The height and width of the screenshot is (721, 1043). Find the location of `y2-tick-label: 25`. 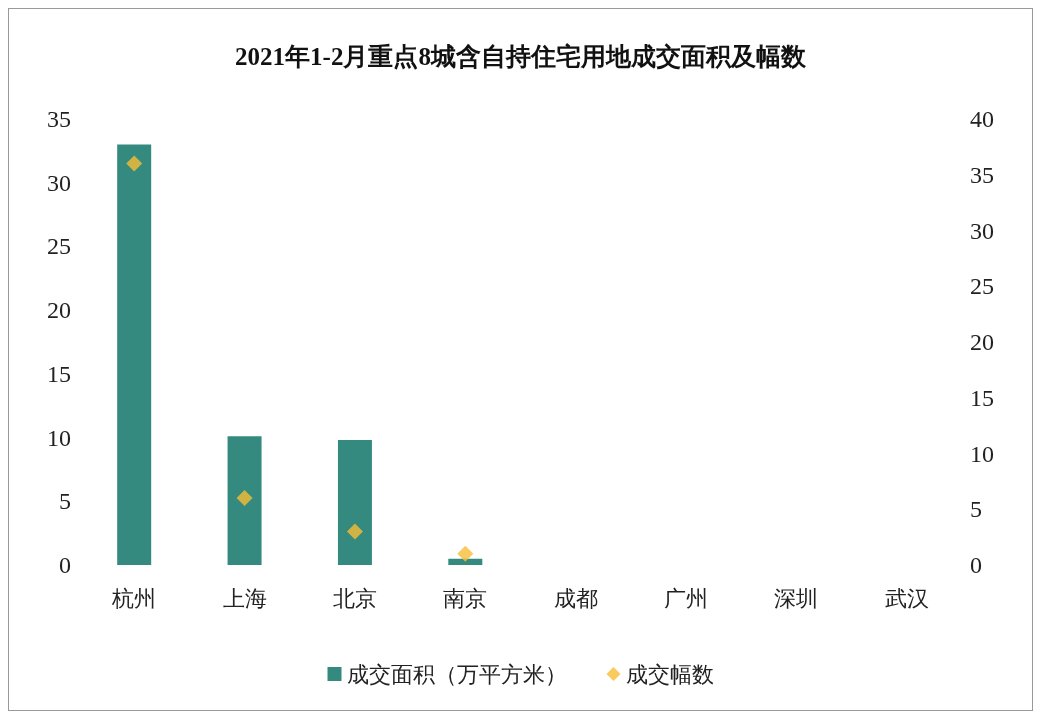

y2-tick-label: 25 is located at coordinates (982, 286).